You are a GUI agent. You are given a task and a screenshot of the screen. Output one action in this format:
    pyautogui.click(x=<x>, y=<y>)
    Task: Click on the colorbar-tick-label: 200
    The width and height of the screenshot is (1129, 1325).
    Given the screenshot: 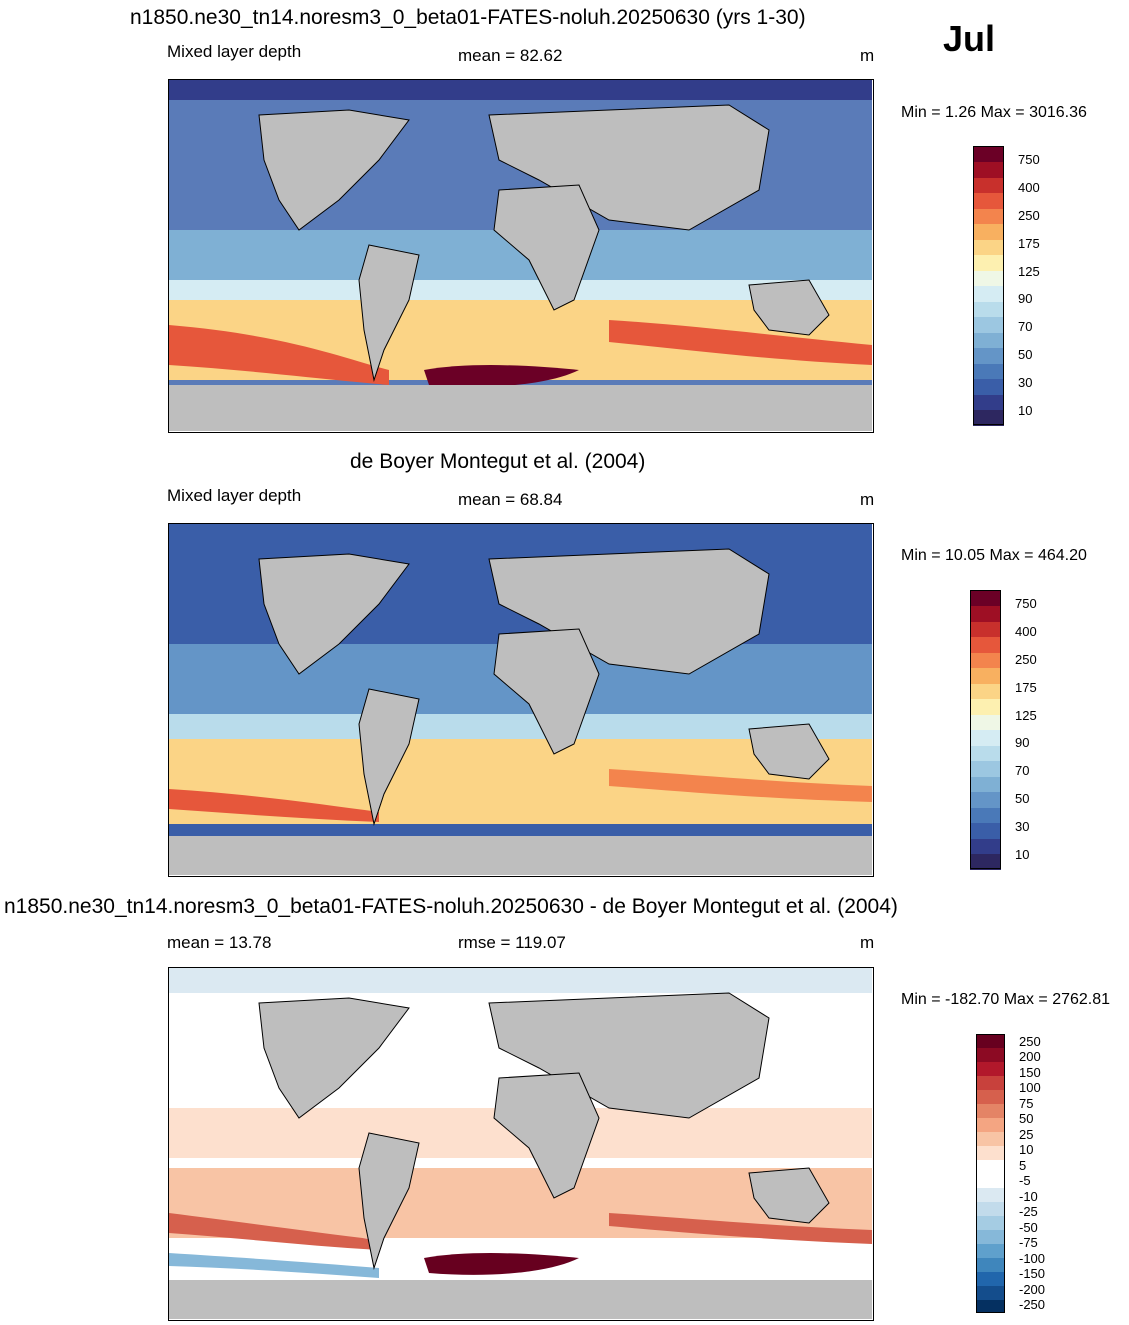 What is the action you would take?
    pyautogui.click(x=1030, y=1057)
    